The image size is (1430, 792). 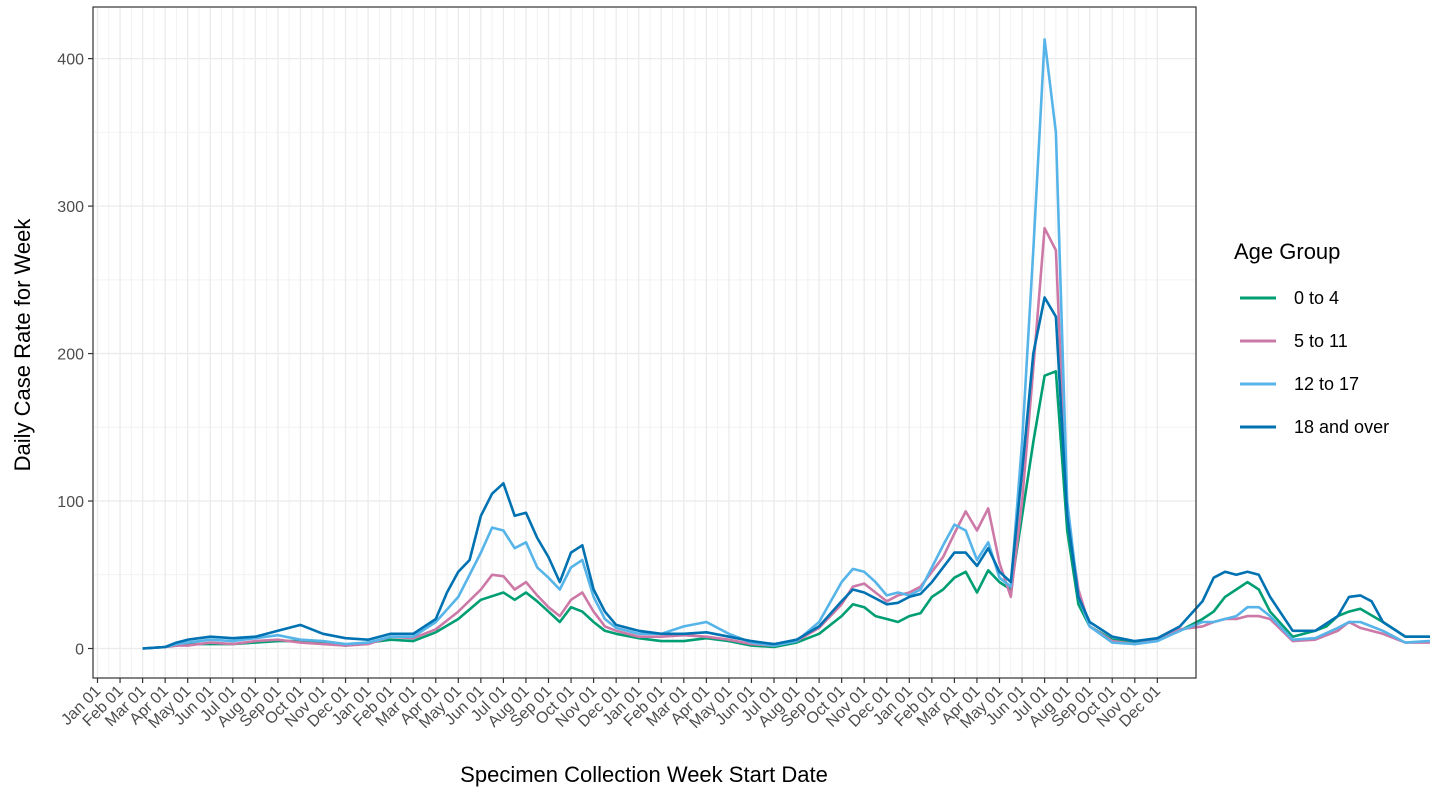 What do you see at coordinates (1321, 341) in the screenshot?
I see `legend-label: 5 to 11` at bounding box center [1321, 341].